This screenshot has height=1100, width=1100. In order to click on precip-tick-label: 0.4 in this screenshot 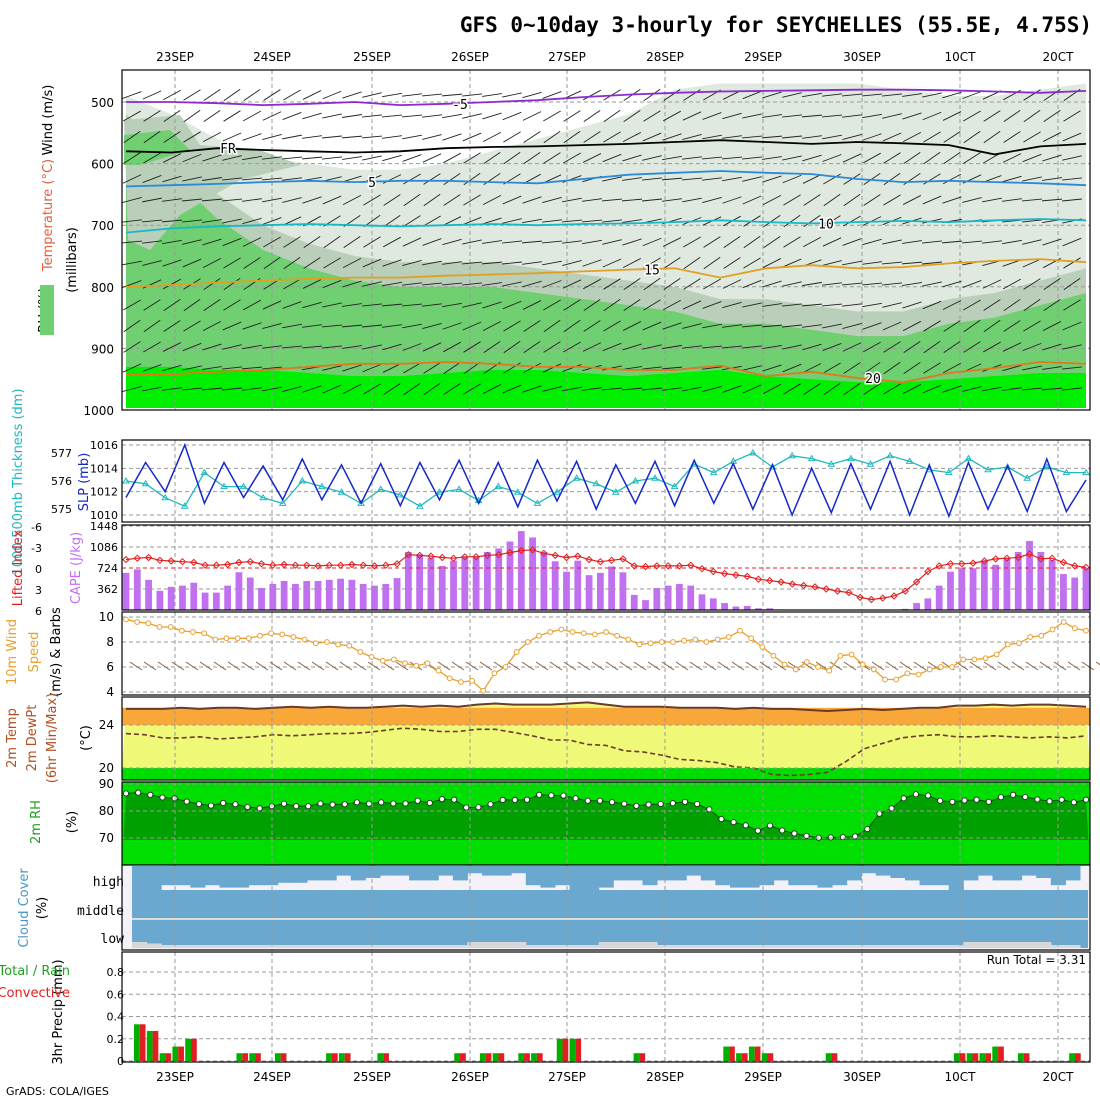, I will do `click(116, 1017)`.